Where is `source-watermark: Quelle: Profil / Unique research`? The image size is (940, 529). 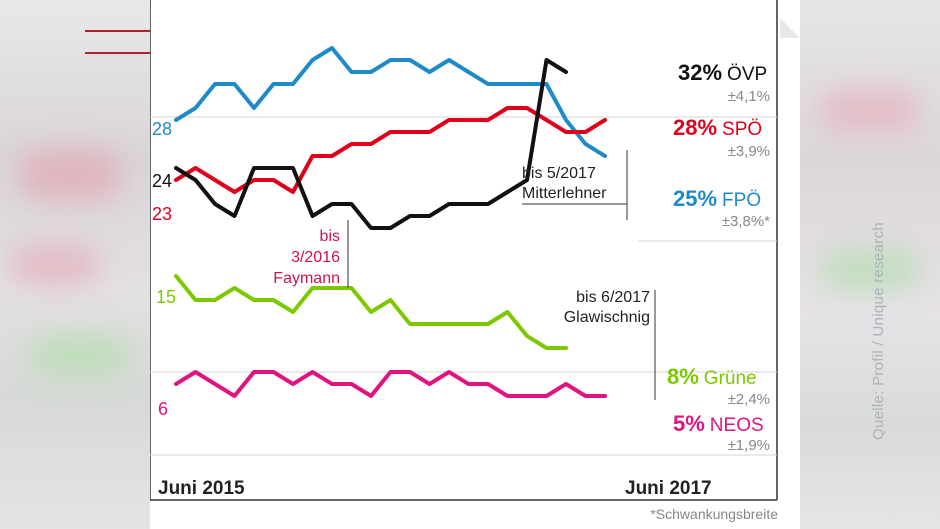 source-watermark: Quelle: Profil / Unique research is located at coordinates (878, 330).